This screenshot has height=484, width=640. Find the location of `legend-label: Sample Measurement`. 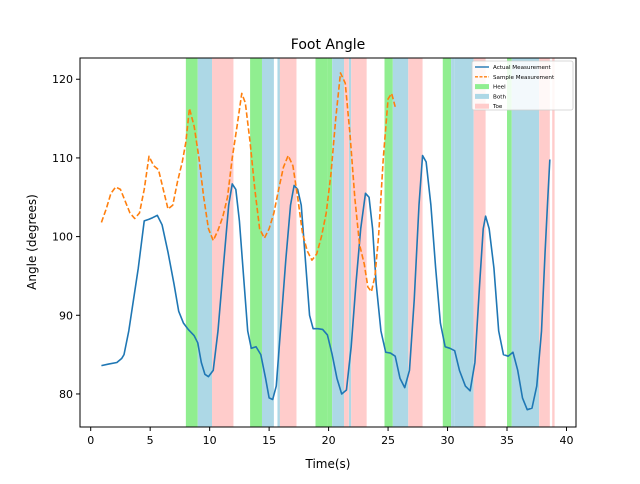

legend-label: Sample Measurement is located at coordinates (524, 78).